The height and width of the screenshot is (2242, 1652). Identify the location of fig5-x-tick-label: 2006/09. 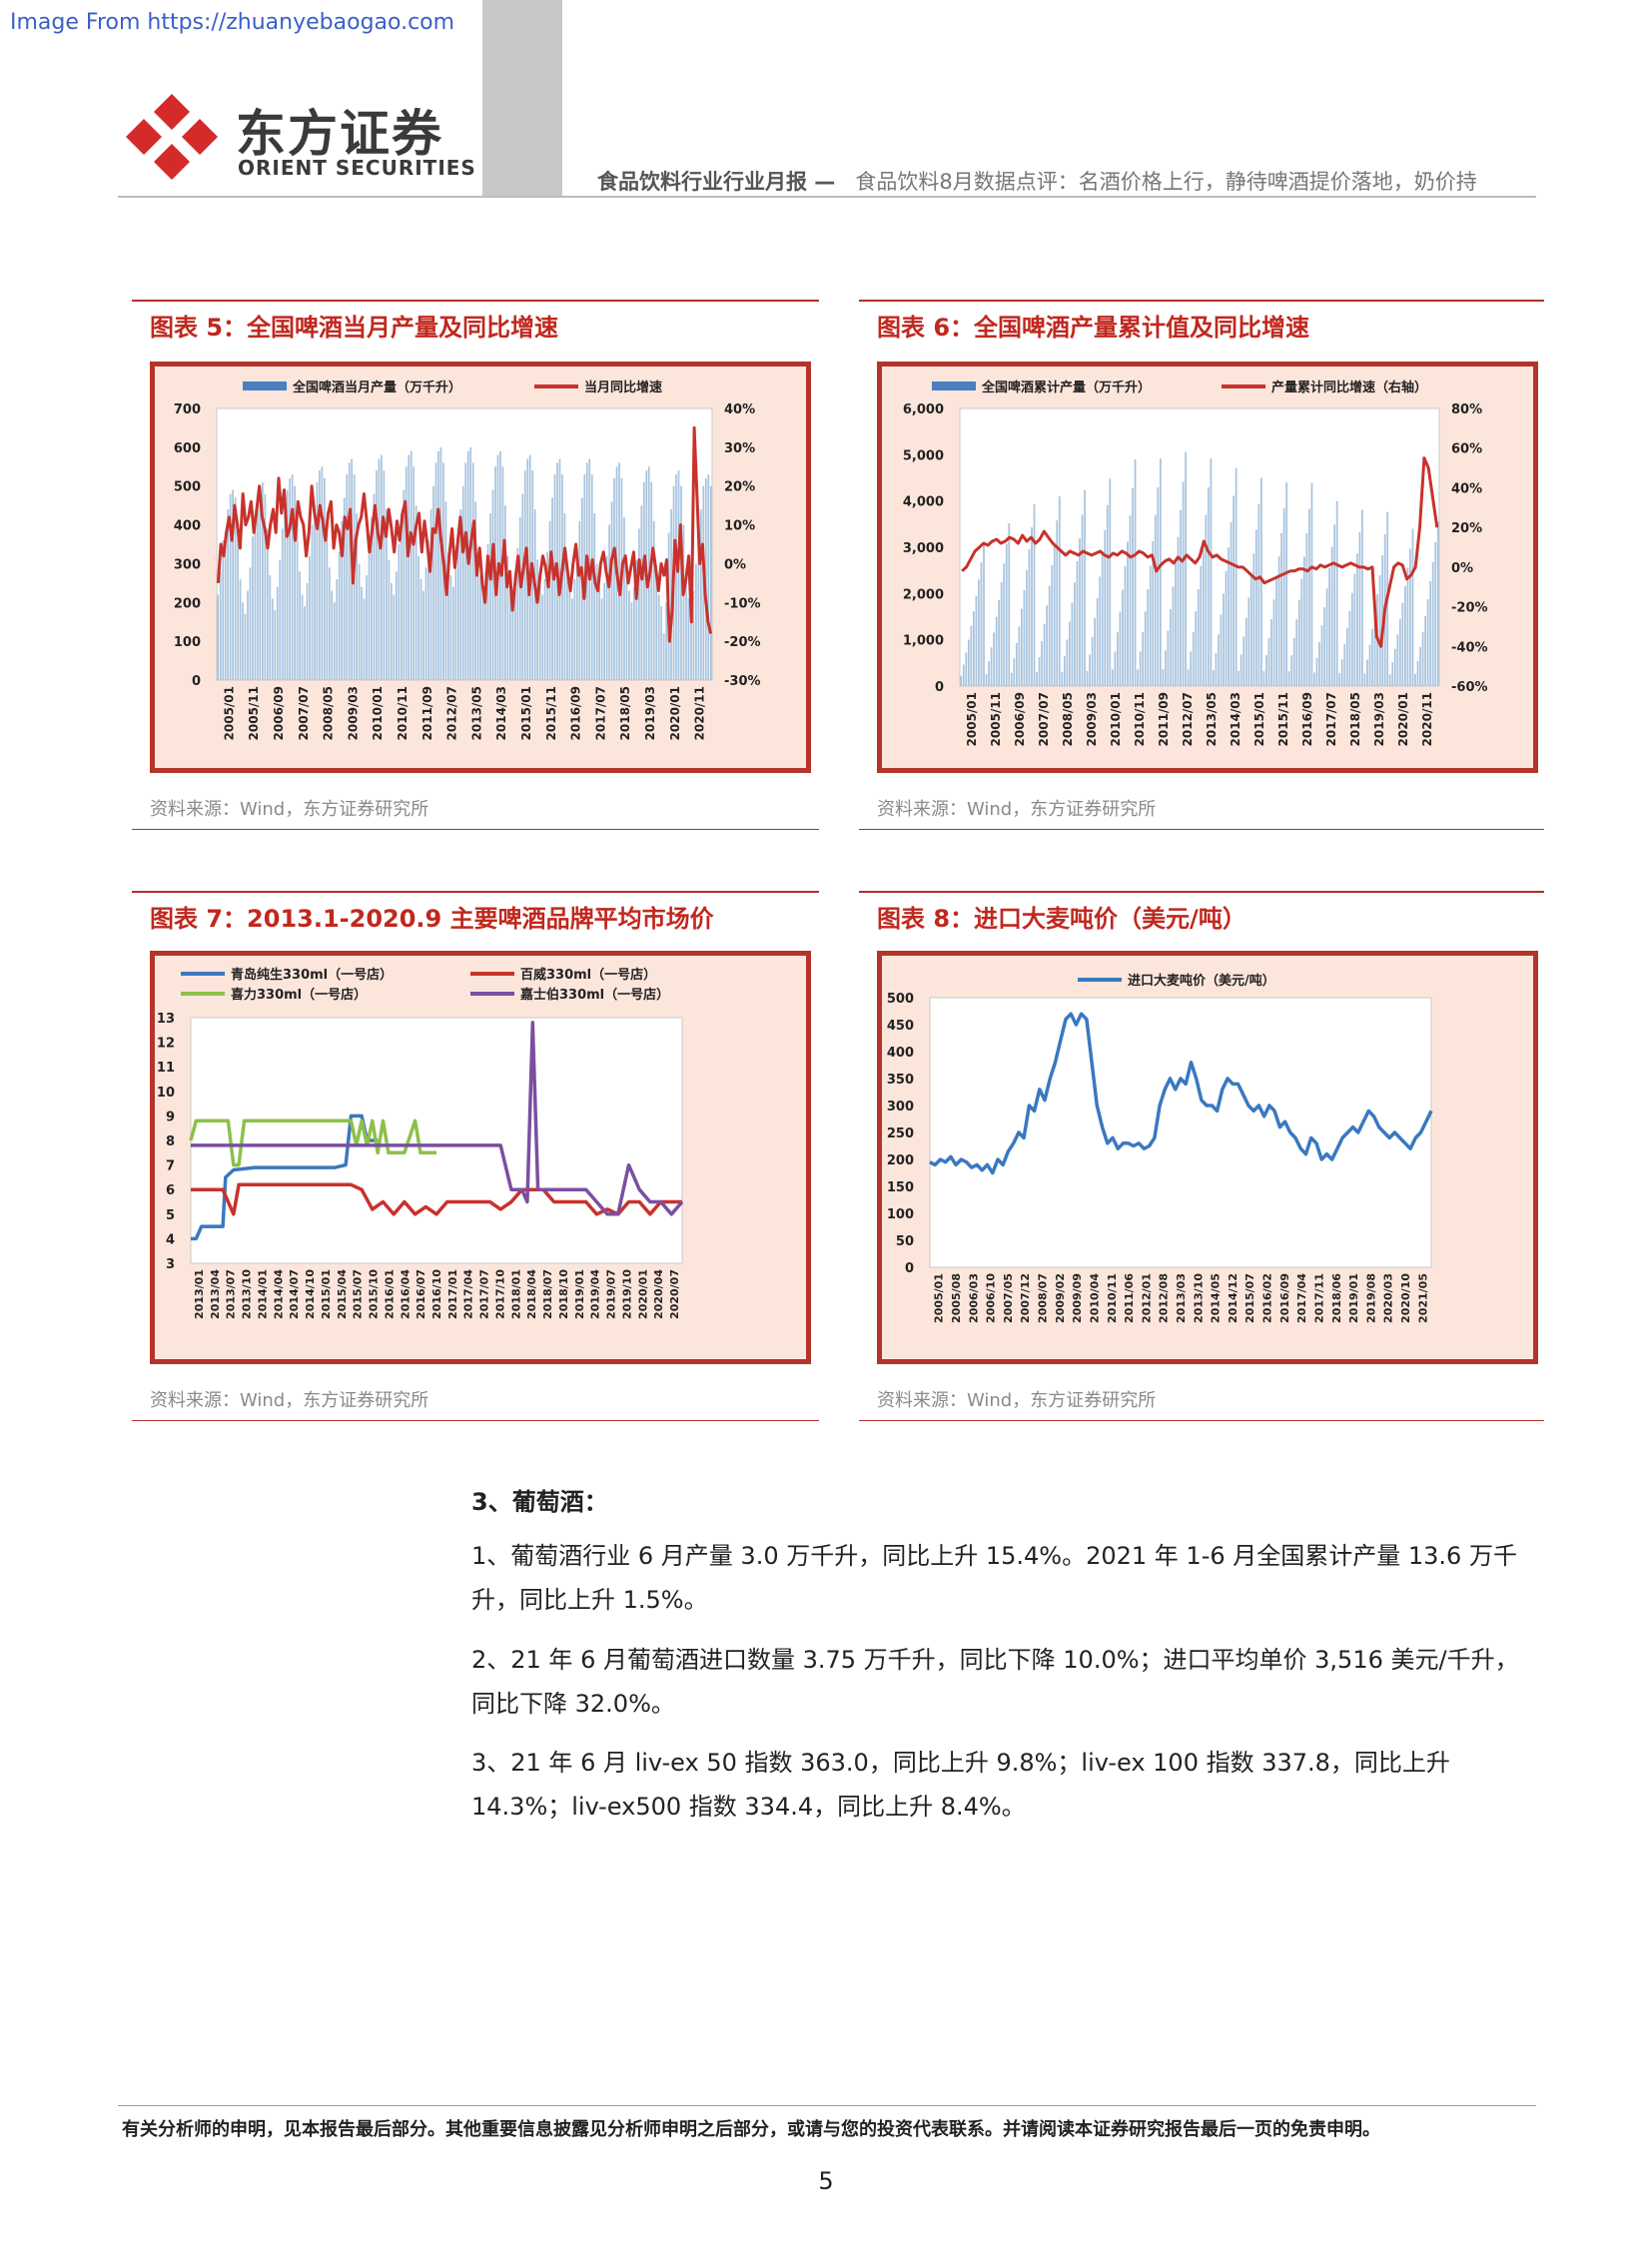
(279, 713).